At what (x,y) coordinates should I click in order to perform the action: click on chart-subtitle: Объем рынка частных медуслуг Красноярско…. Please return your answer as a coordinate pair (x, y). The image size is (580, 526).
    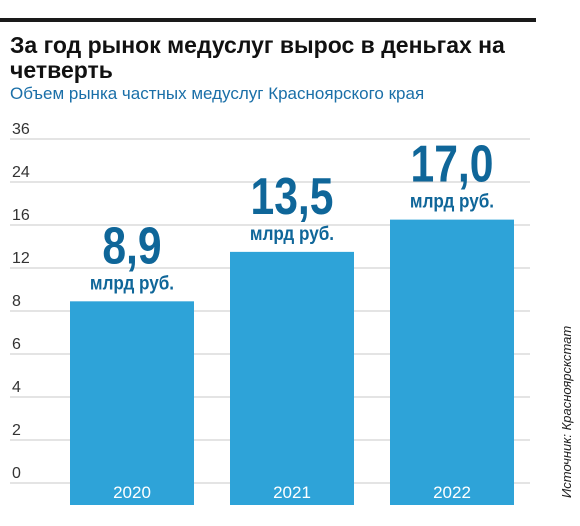
    Looking at the image, I should click on (217, 93).